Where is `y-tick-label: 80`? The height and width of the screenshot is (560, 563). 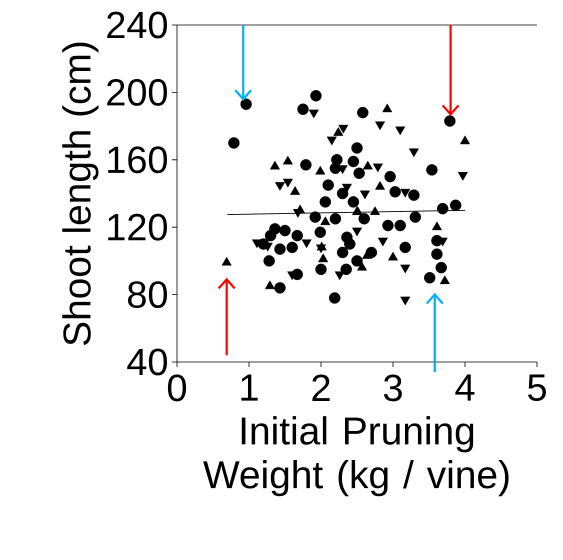
y-tick-label: 80 is located at coordinates (147, 294).